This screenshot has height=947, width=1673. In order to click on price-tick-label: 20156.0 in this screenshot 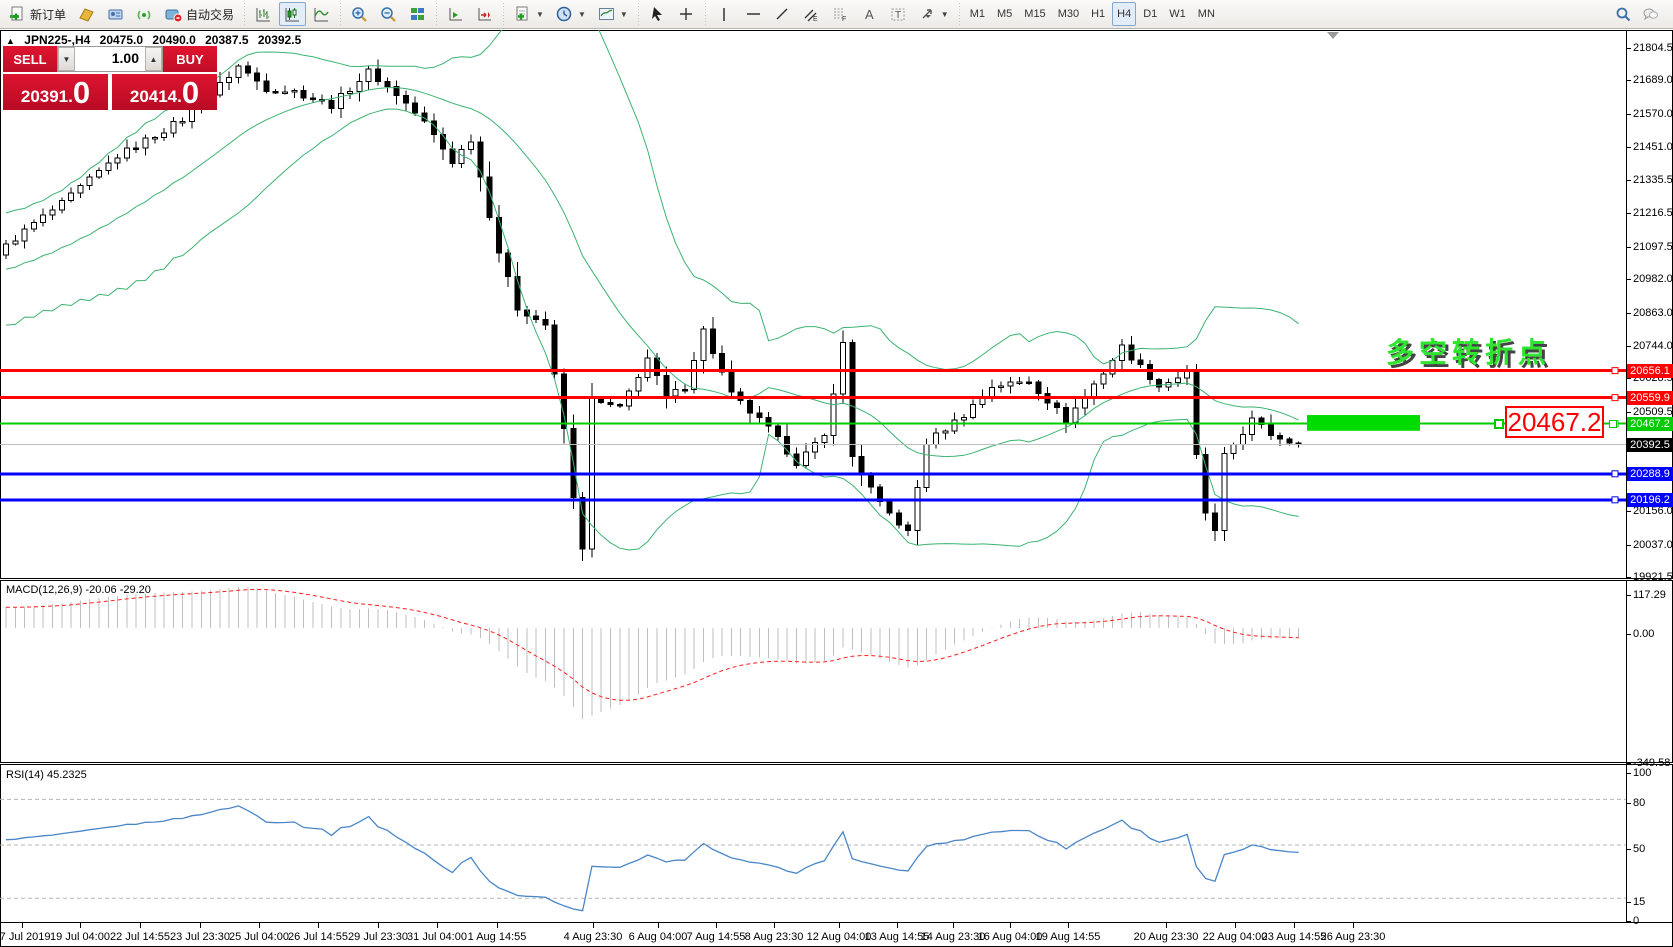, I will do `click(1653, 511)`.